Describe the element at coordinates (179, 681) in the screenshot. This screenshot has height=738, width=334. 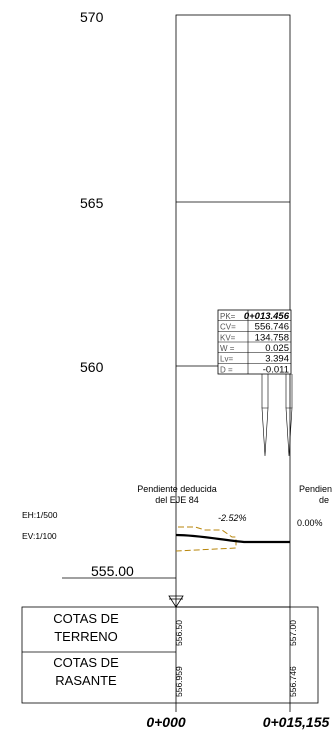
I see `rasante-value-0: 556.959` at that location.